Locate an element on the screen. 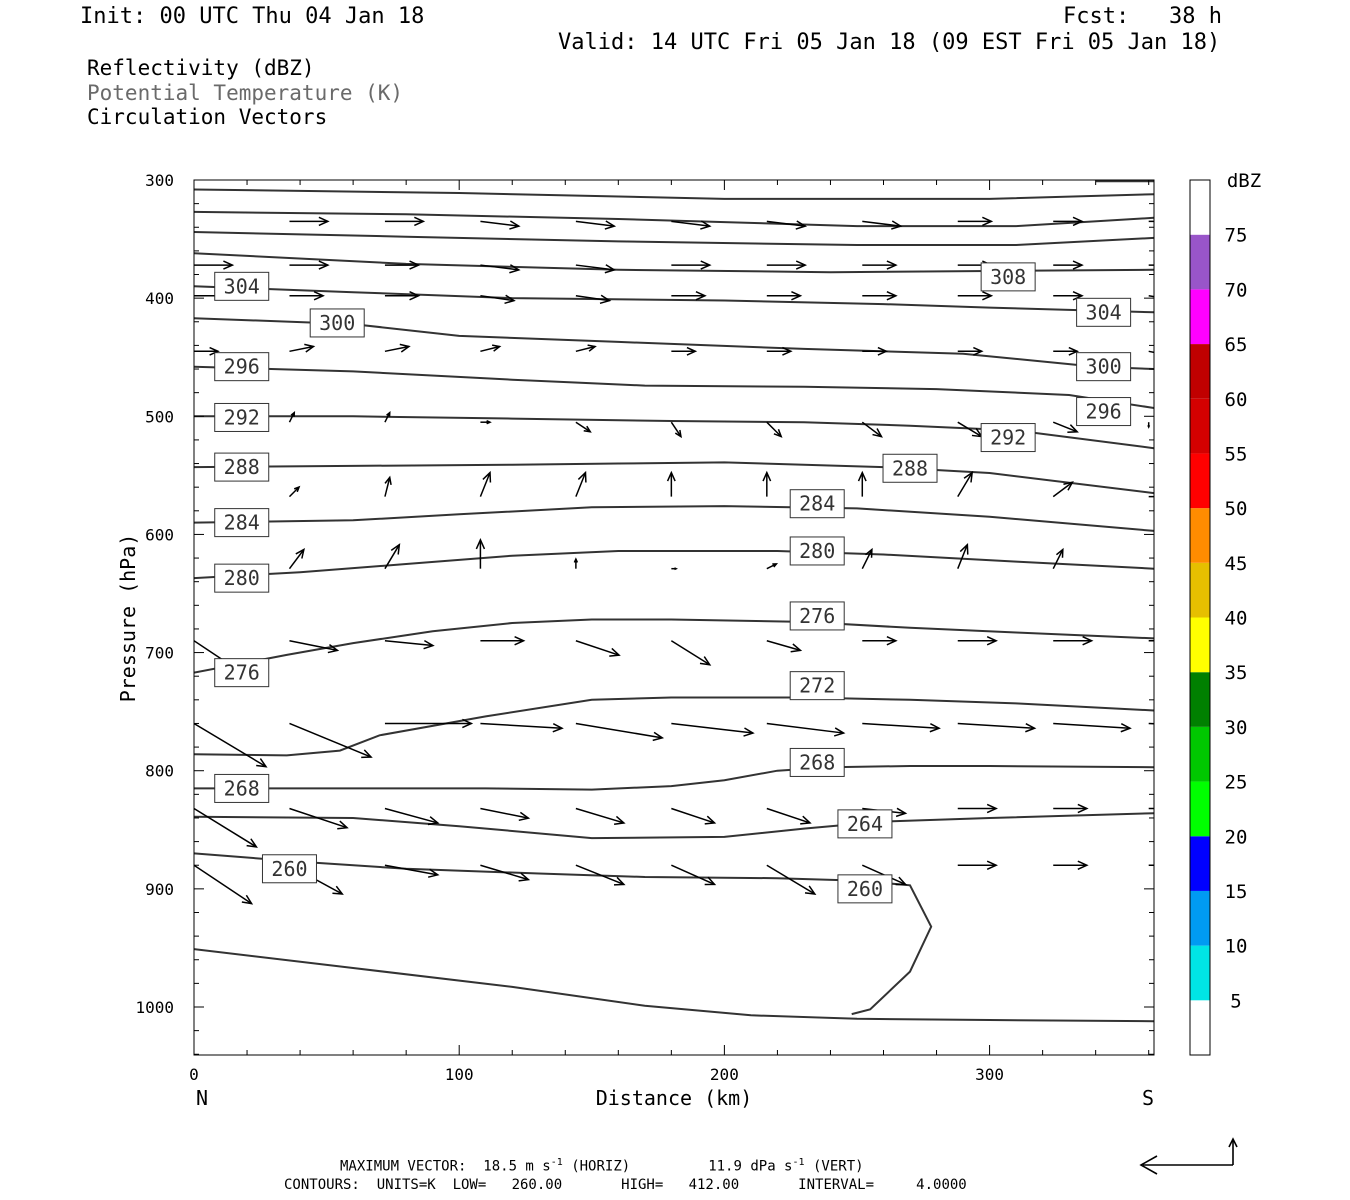  max-vector-horiz: MAXIMUM VECTOR: 18.5 m s is located at coordinates (445, 1166).